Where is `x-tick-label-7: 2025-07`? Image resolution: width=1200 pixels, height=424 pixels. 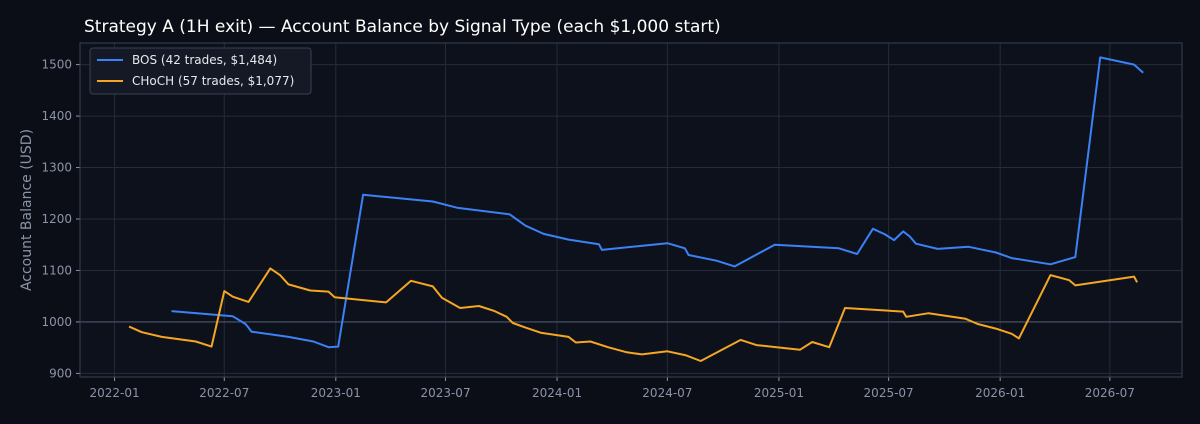 x-tick-label-7: 2025-07 is located at coordinates (889, 393).